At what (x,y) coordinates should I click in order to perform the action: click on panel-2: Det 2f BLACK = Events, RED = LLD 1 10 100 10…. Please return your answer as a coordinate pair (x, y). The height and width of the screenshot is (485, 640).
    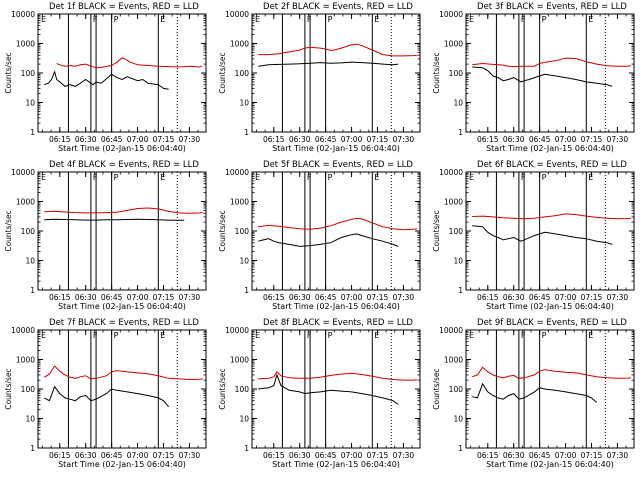
    Looking at the image, I should click on (319, 77).